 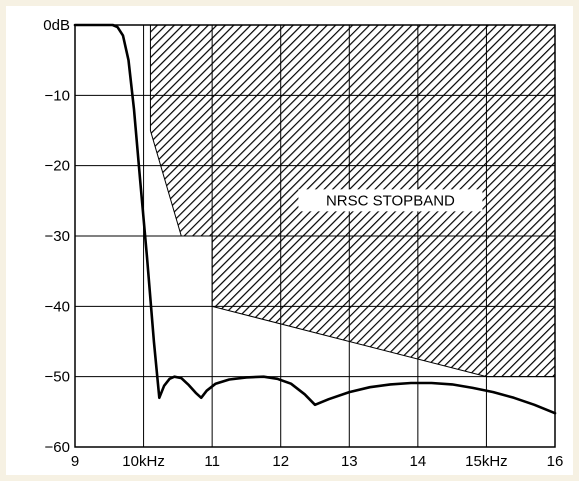 What do you see at coordinates (57, 236) in the screenshot?
I see `y-tick-label-3: −30` at bounding box center [57, 236].